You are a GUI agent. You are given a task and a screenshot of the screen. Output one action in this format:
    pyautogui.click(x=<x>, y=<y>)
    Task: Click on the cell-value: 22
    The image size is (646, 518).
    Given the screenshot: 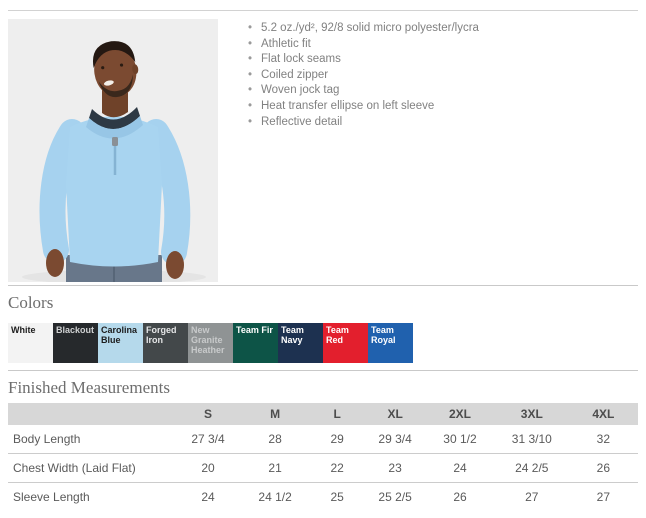 What is the action you would take?
    pyautogui.click(x=337, y=468)
    